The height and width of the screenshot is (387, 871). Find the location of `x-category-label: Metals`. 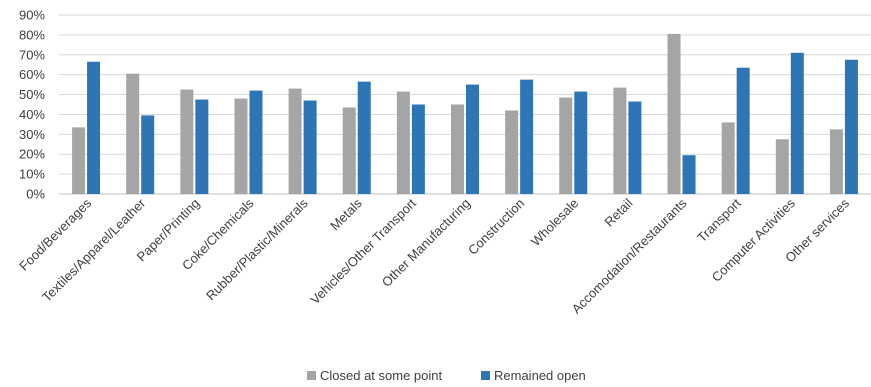

x-category-label: Metals is located at coordinates (346, 214).